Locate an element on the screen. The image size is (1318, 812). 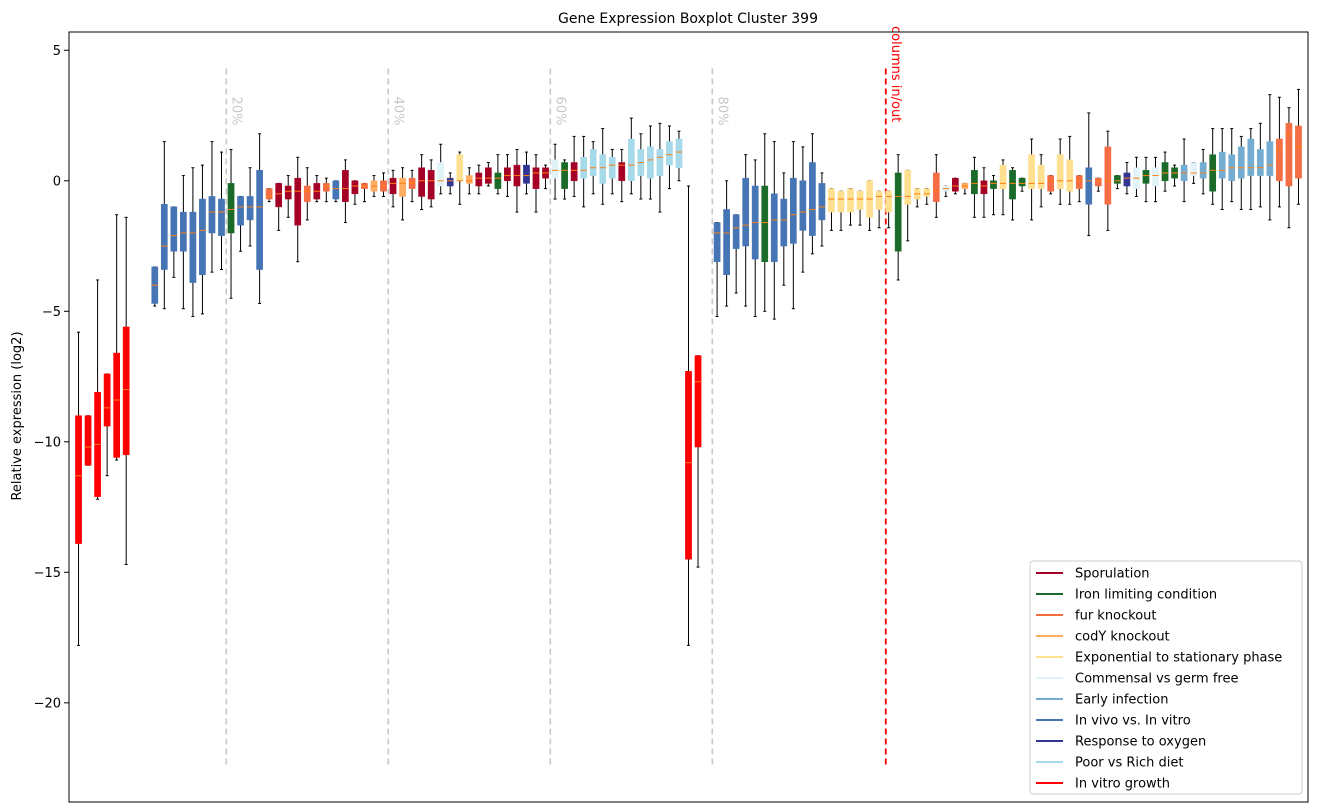
legend-item: Poor vs Rich diet is located at coordinates (1109, 763).